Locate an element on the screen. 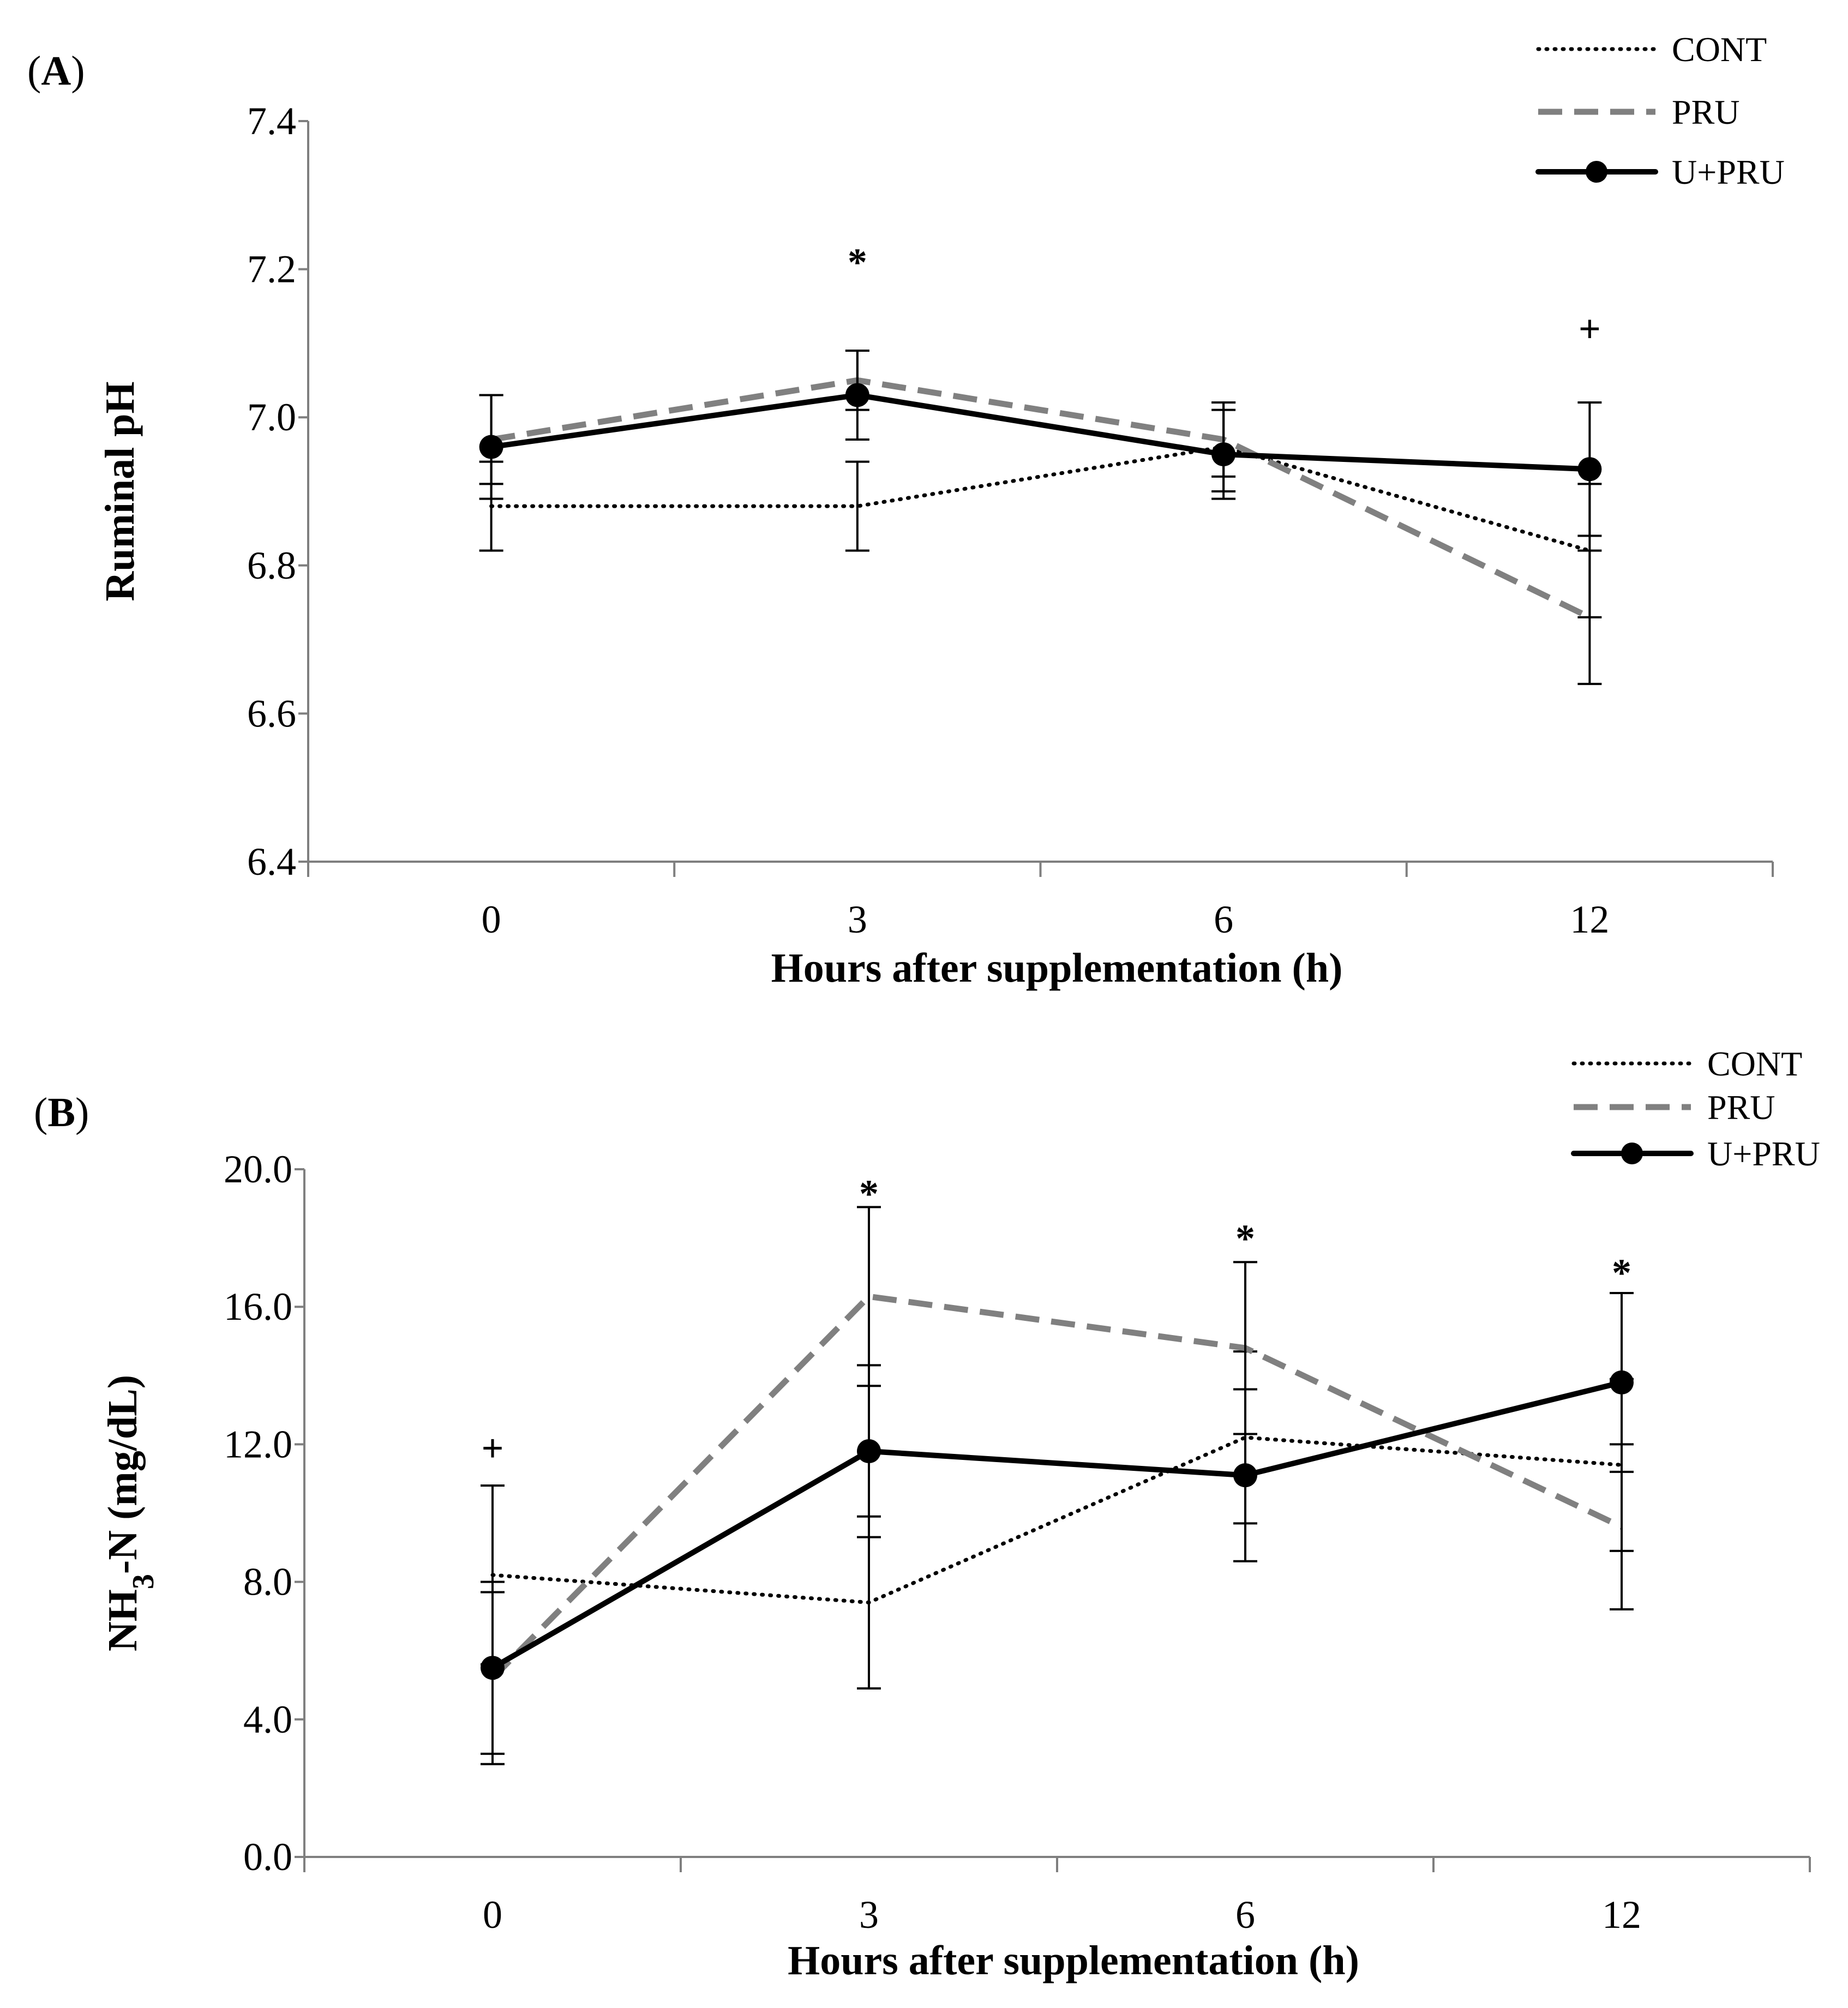  y-tick-label: 6.4 is located at coordinates (271, 861).